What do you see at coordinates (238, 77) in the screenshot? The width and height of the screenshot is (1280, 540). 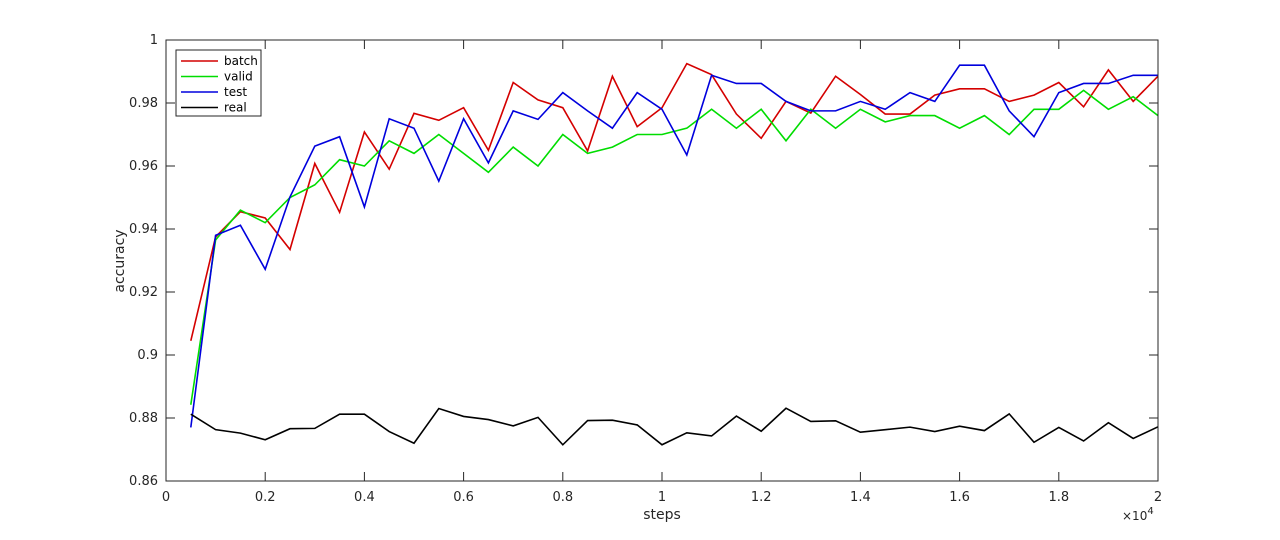 I see `legend-label-valid: valid` at bounding box center [238, 77].